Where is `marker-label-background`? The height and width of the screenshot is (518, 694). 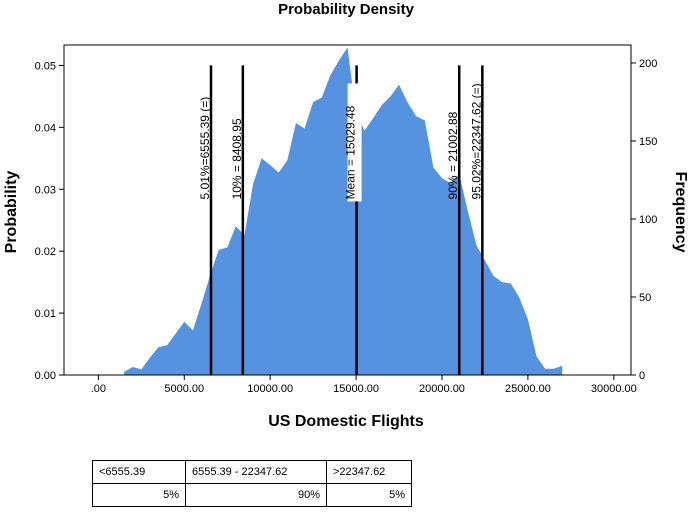 marker-label-background is located at coordinates (354, 142).